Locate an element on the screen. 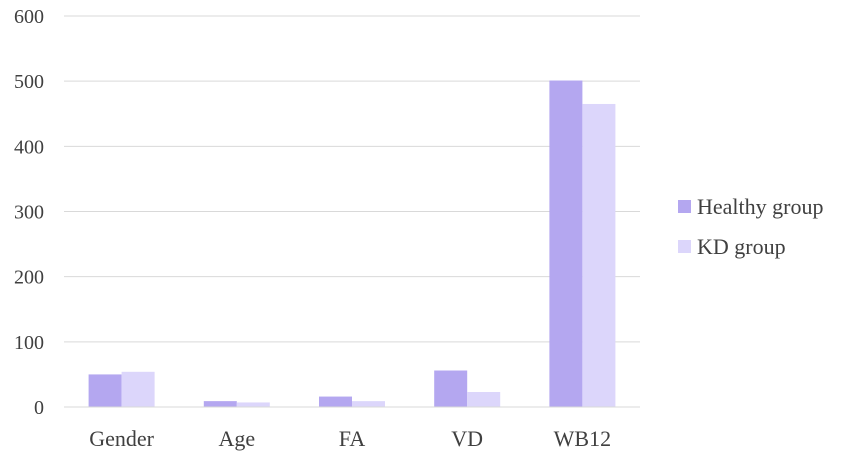 The image size is (851, 457). x-category-label: Gender is located at coordinates (121, 438).